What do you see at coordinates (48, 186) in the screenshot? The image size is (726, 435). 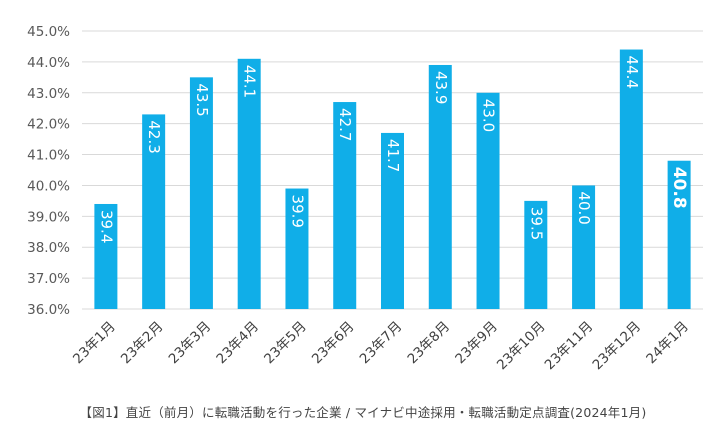 I see `y-tick-label: 40.0%` at bounding box center [48, 186].